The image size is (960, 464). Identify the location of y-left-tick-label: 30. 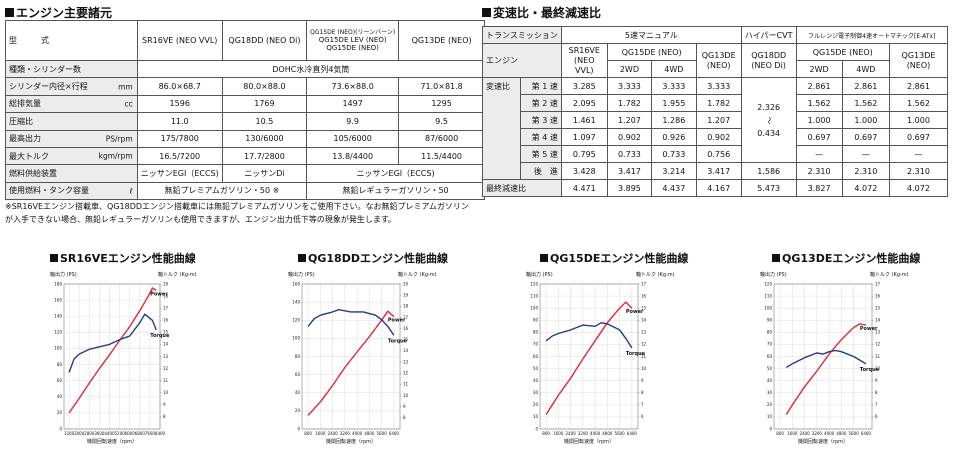
(770, 392).